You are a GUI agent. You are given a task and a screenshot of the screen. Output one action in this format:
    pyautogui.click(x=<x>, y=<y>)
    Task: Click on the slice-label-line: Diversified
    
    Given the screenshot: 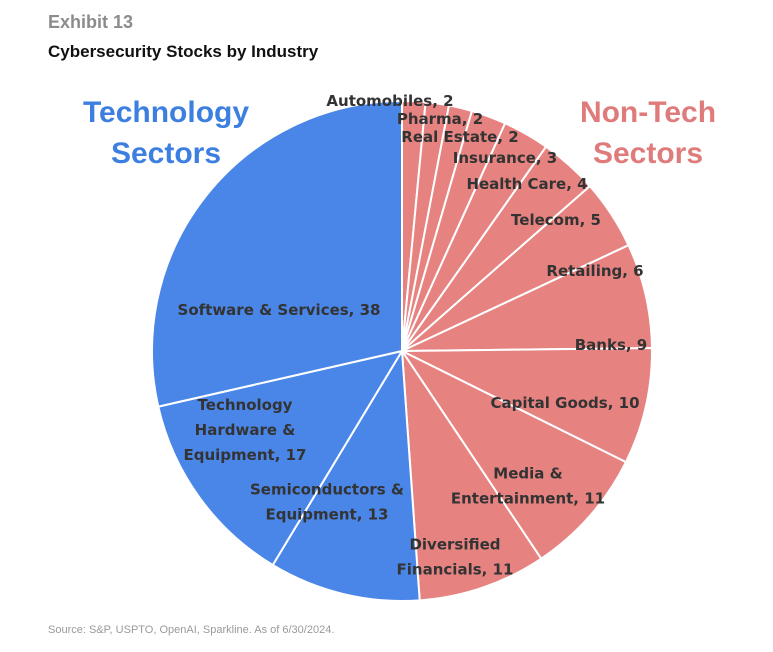 What is the action you would take?
    pyautogui.click(x=454, y=545)
    